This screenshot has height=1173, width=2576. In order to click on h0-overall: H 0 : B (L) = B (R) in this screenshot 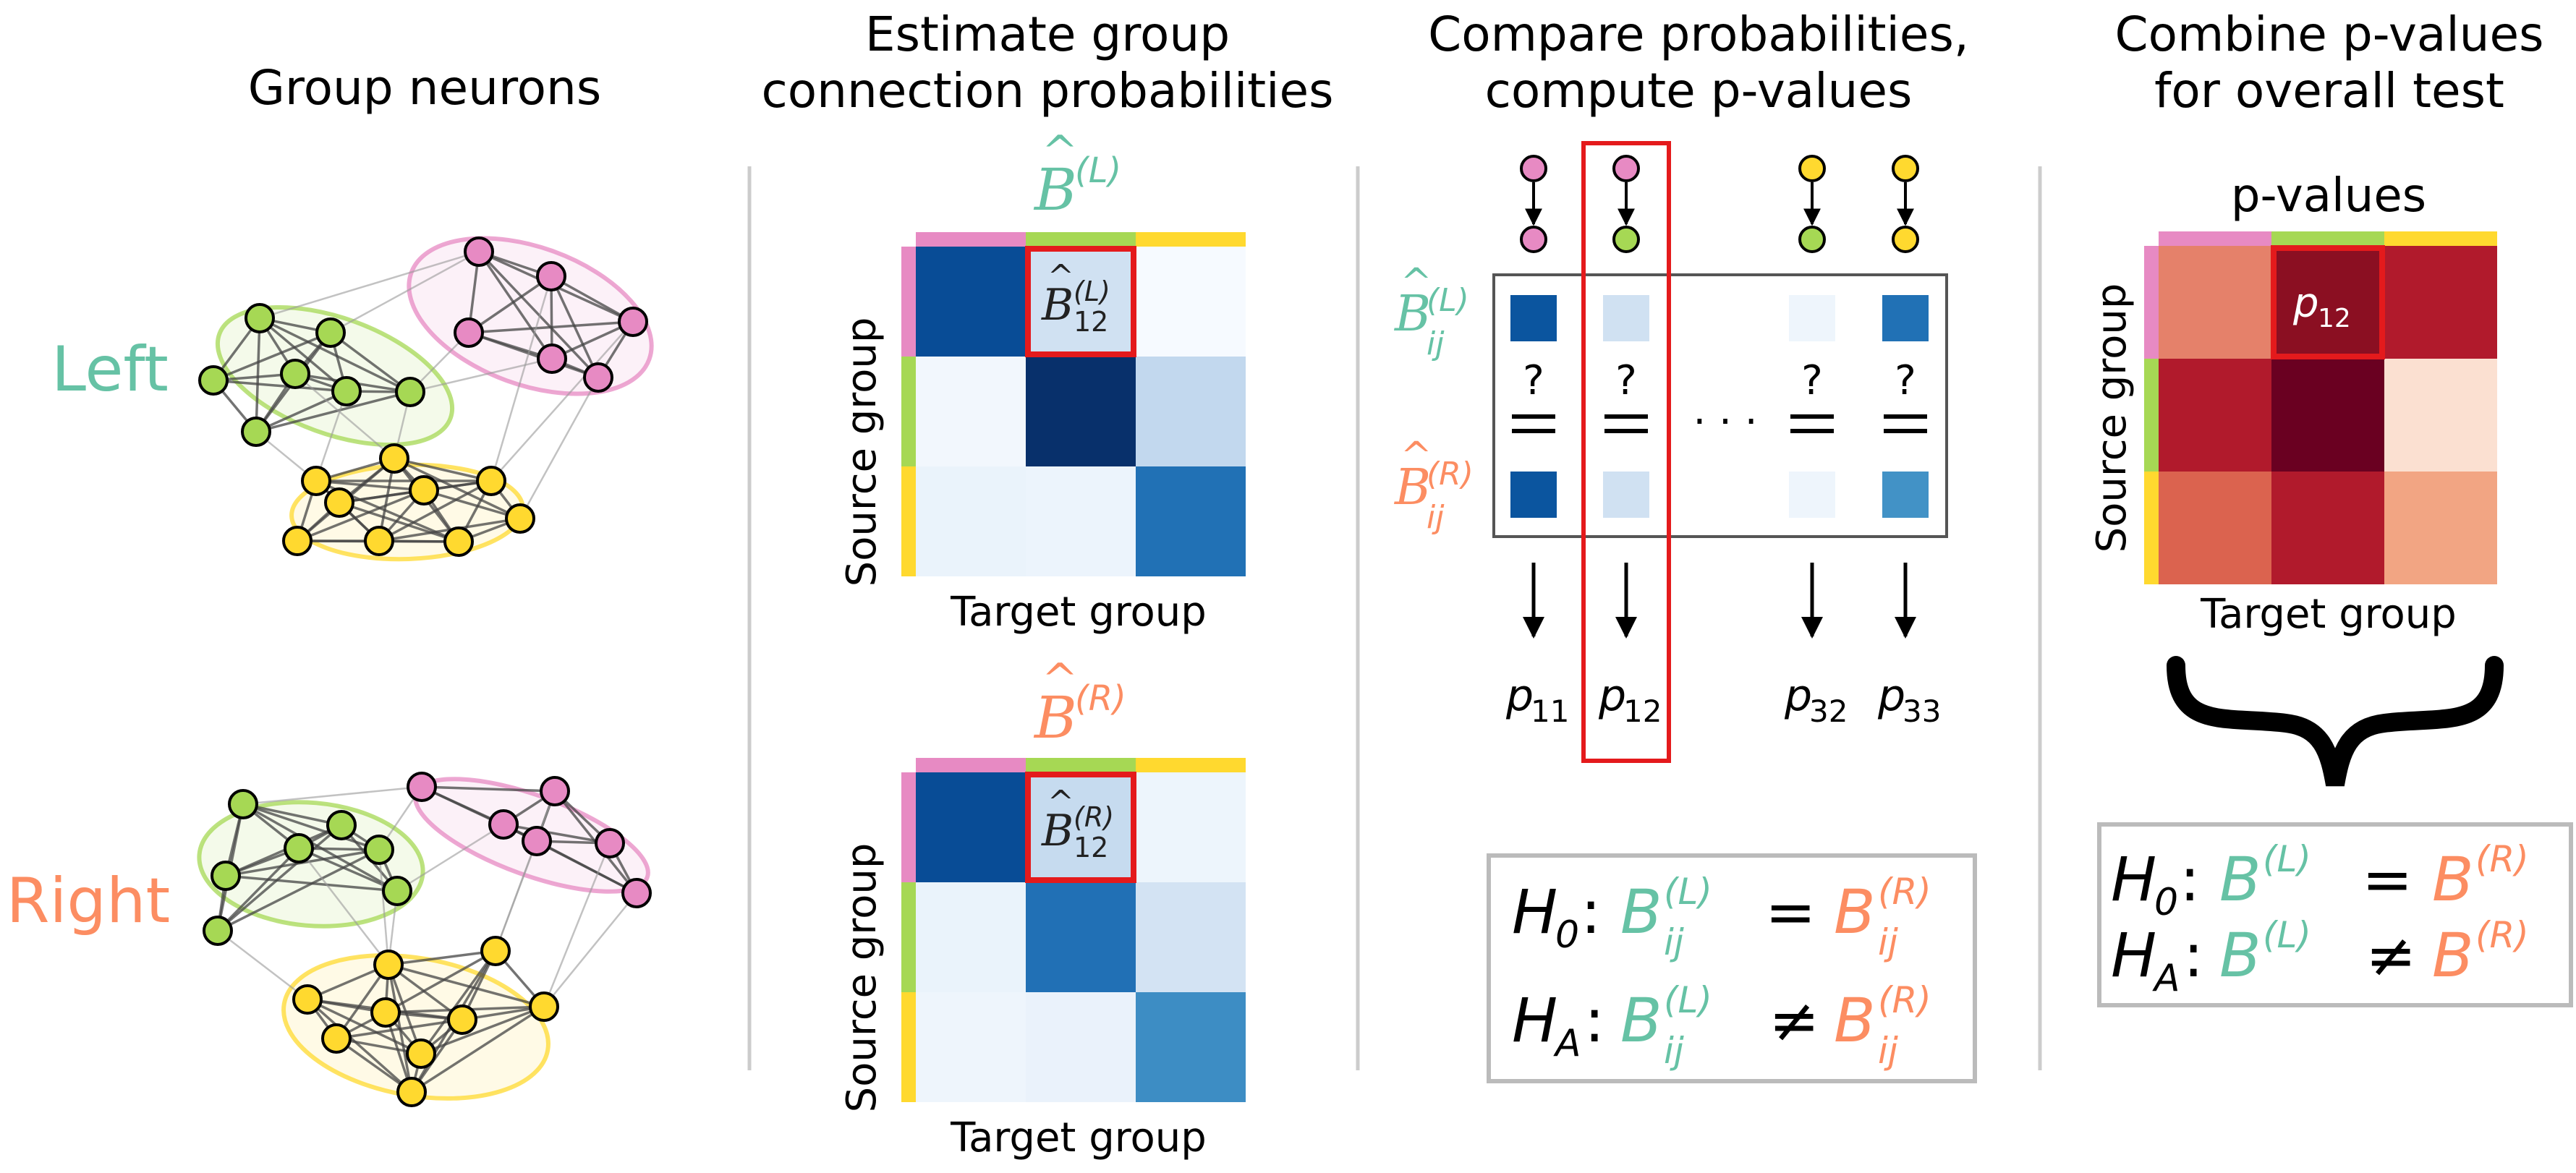, I will do `click(2320, 881)`.